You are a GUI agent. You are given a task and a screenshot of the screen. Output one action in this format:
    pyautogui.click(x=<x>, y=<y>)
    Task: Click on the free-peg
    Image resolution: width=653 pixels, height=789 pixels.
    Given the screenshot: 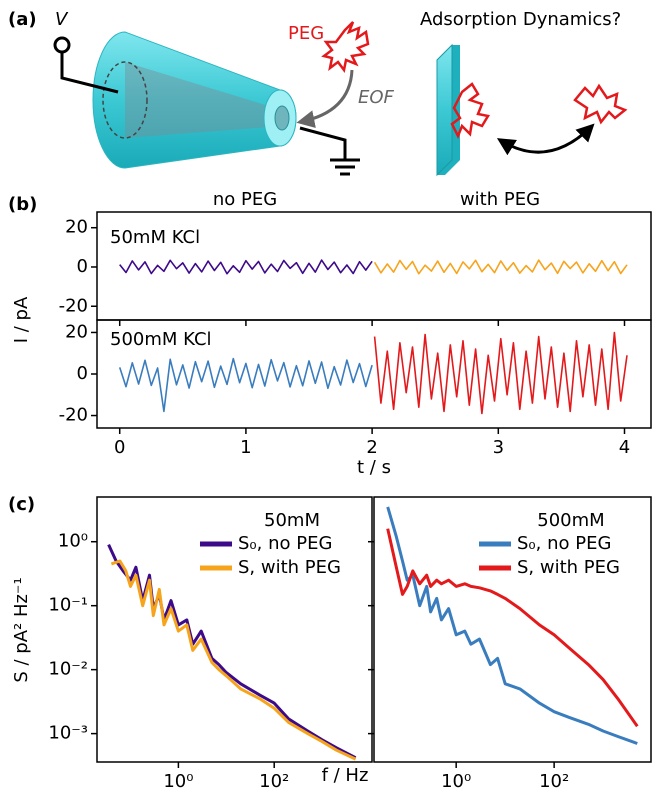 What is the action you would take?
    pyautogui.click(x=600, y=104)
    